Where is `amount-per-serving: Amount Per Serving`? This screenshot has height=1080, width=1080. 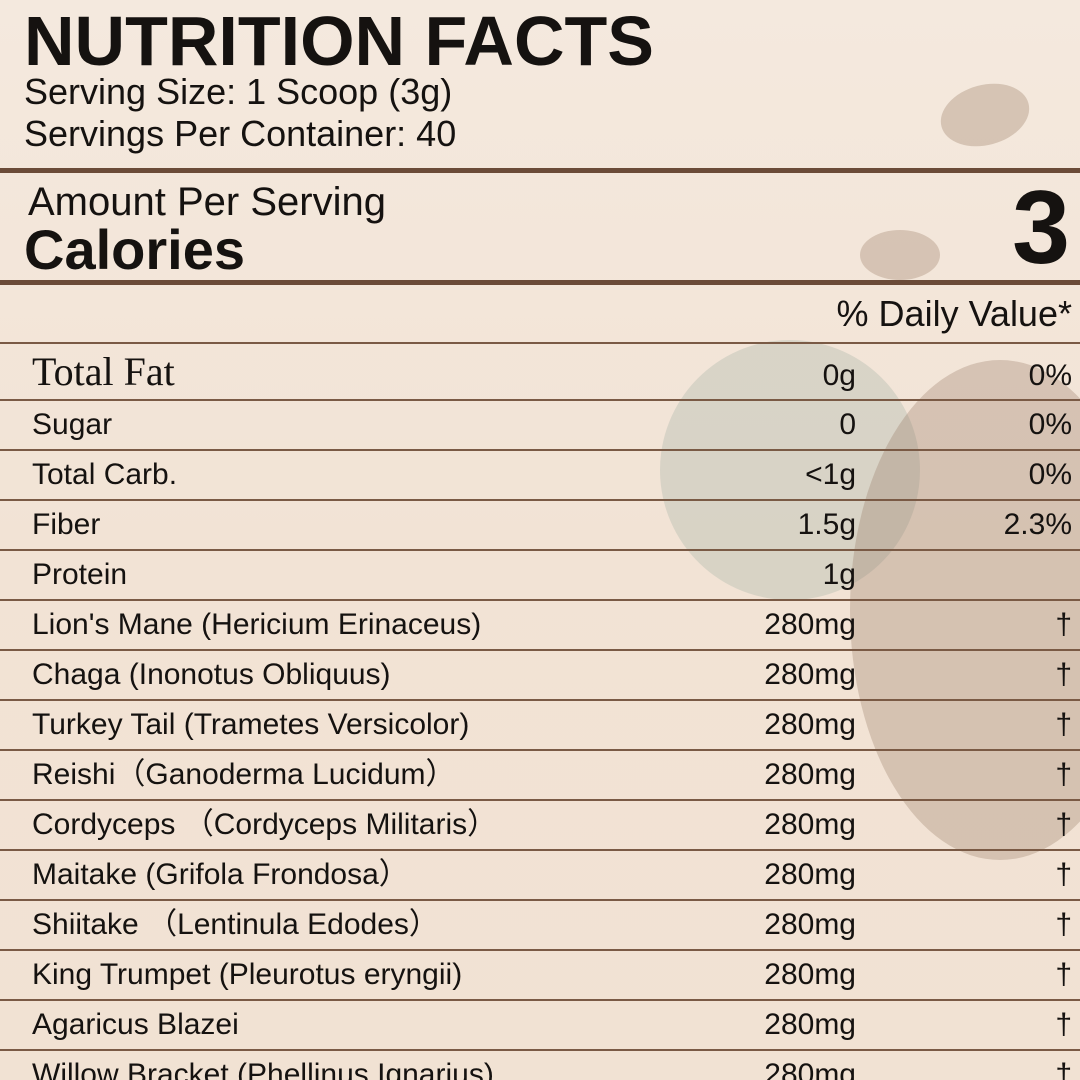
amount-per-serving: Amount Per Serving is located at coordinates (207, 202).